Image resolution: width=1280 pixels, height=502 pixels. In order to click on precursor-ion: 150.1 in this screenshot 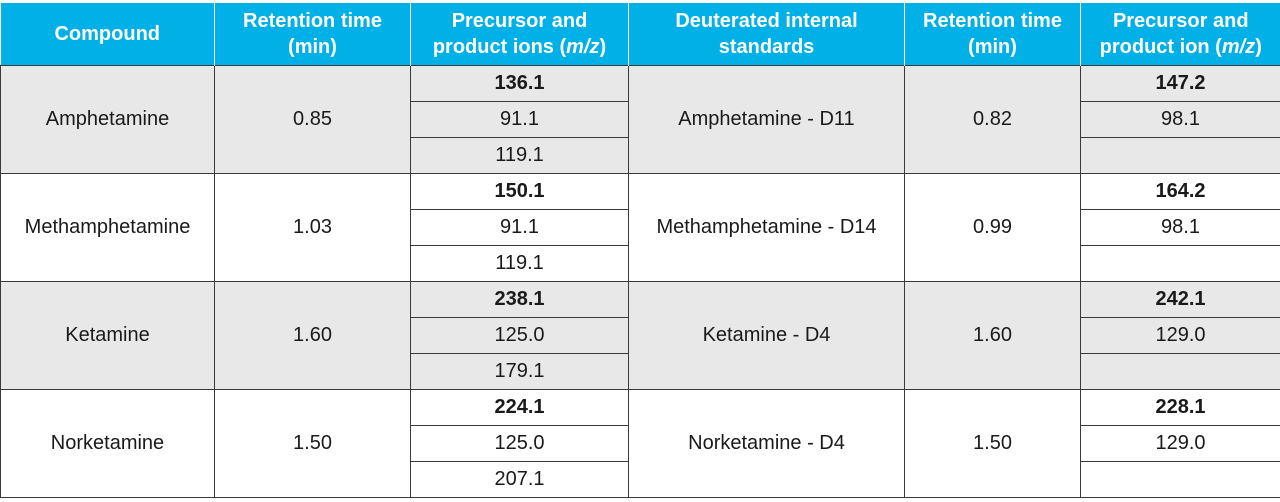, I will do `click(520, 191)`.